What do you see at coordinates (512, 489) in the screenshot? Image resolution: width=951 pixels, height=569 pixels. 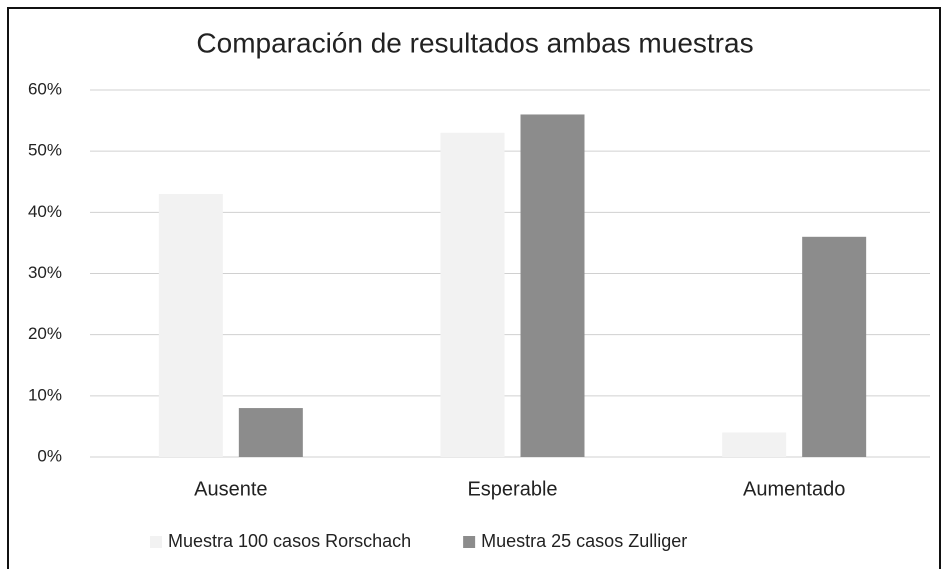 I see `x-tick-label: Esperable` at bounding box center [512, 489].